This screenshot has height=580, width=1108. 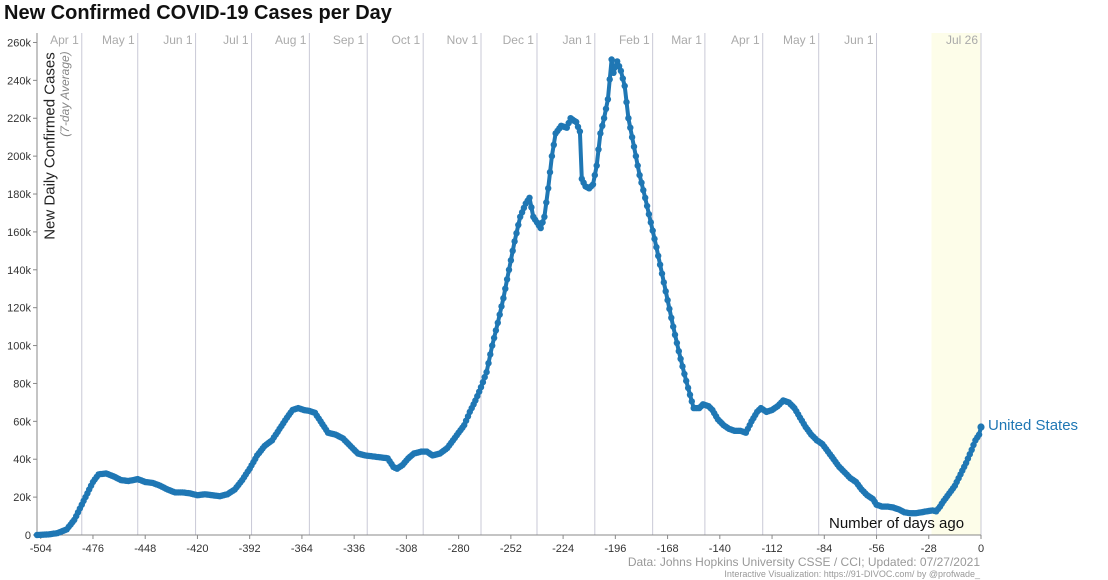 What do you see at coordinates (22, 384) in the screenshot?
I see `y-tick-label: 80k` at bounding box center [22, 384].